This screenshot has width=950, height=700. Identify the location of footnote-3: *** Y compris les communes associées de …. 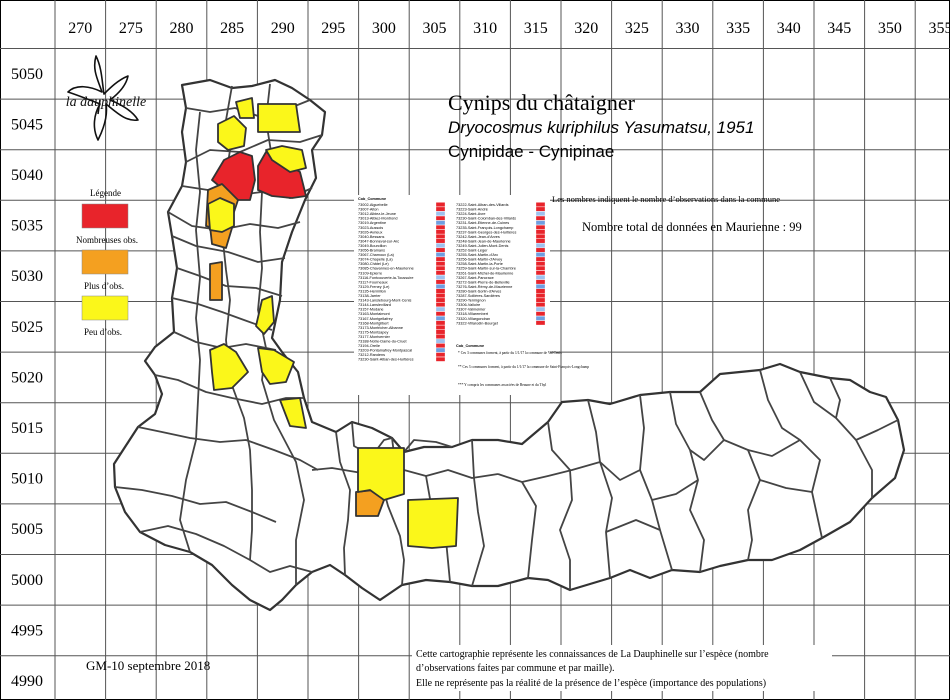
(502, 385).